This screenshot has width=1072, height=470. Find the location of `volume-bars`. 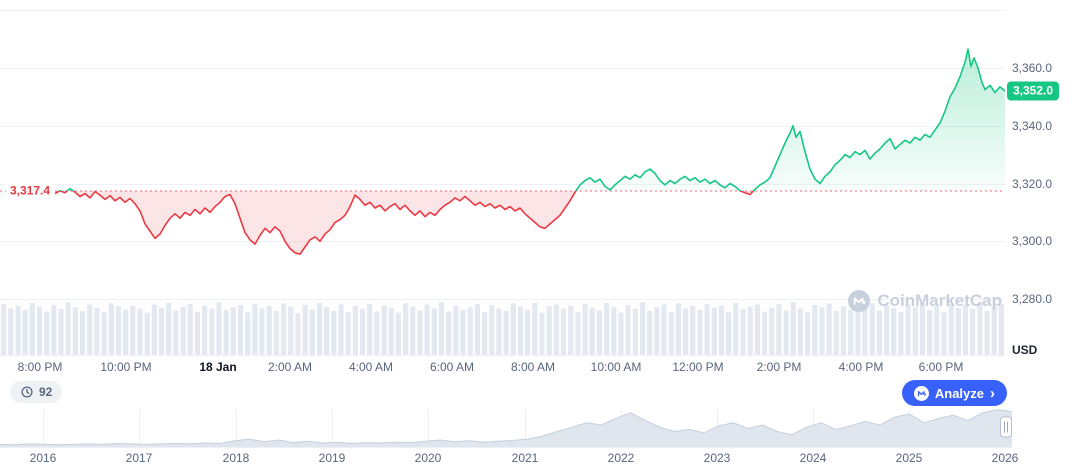

volume-bars is located at coordinates (502, 329).